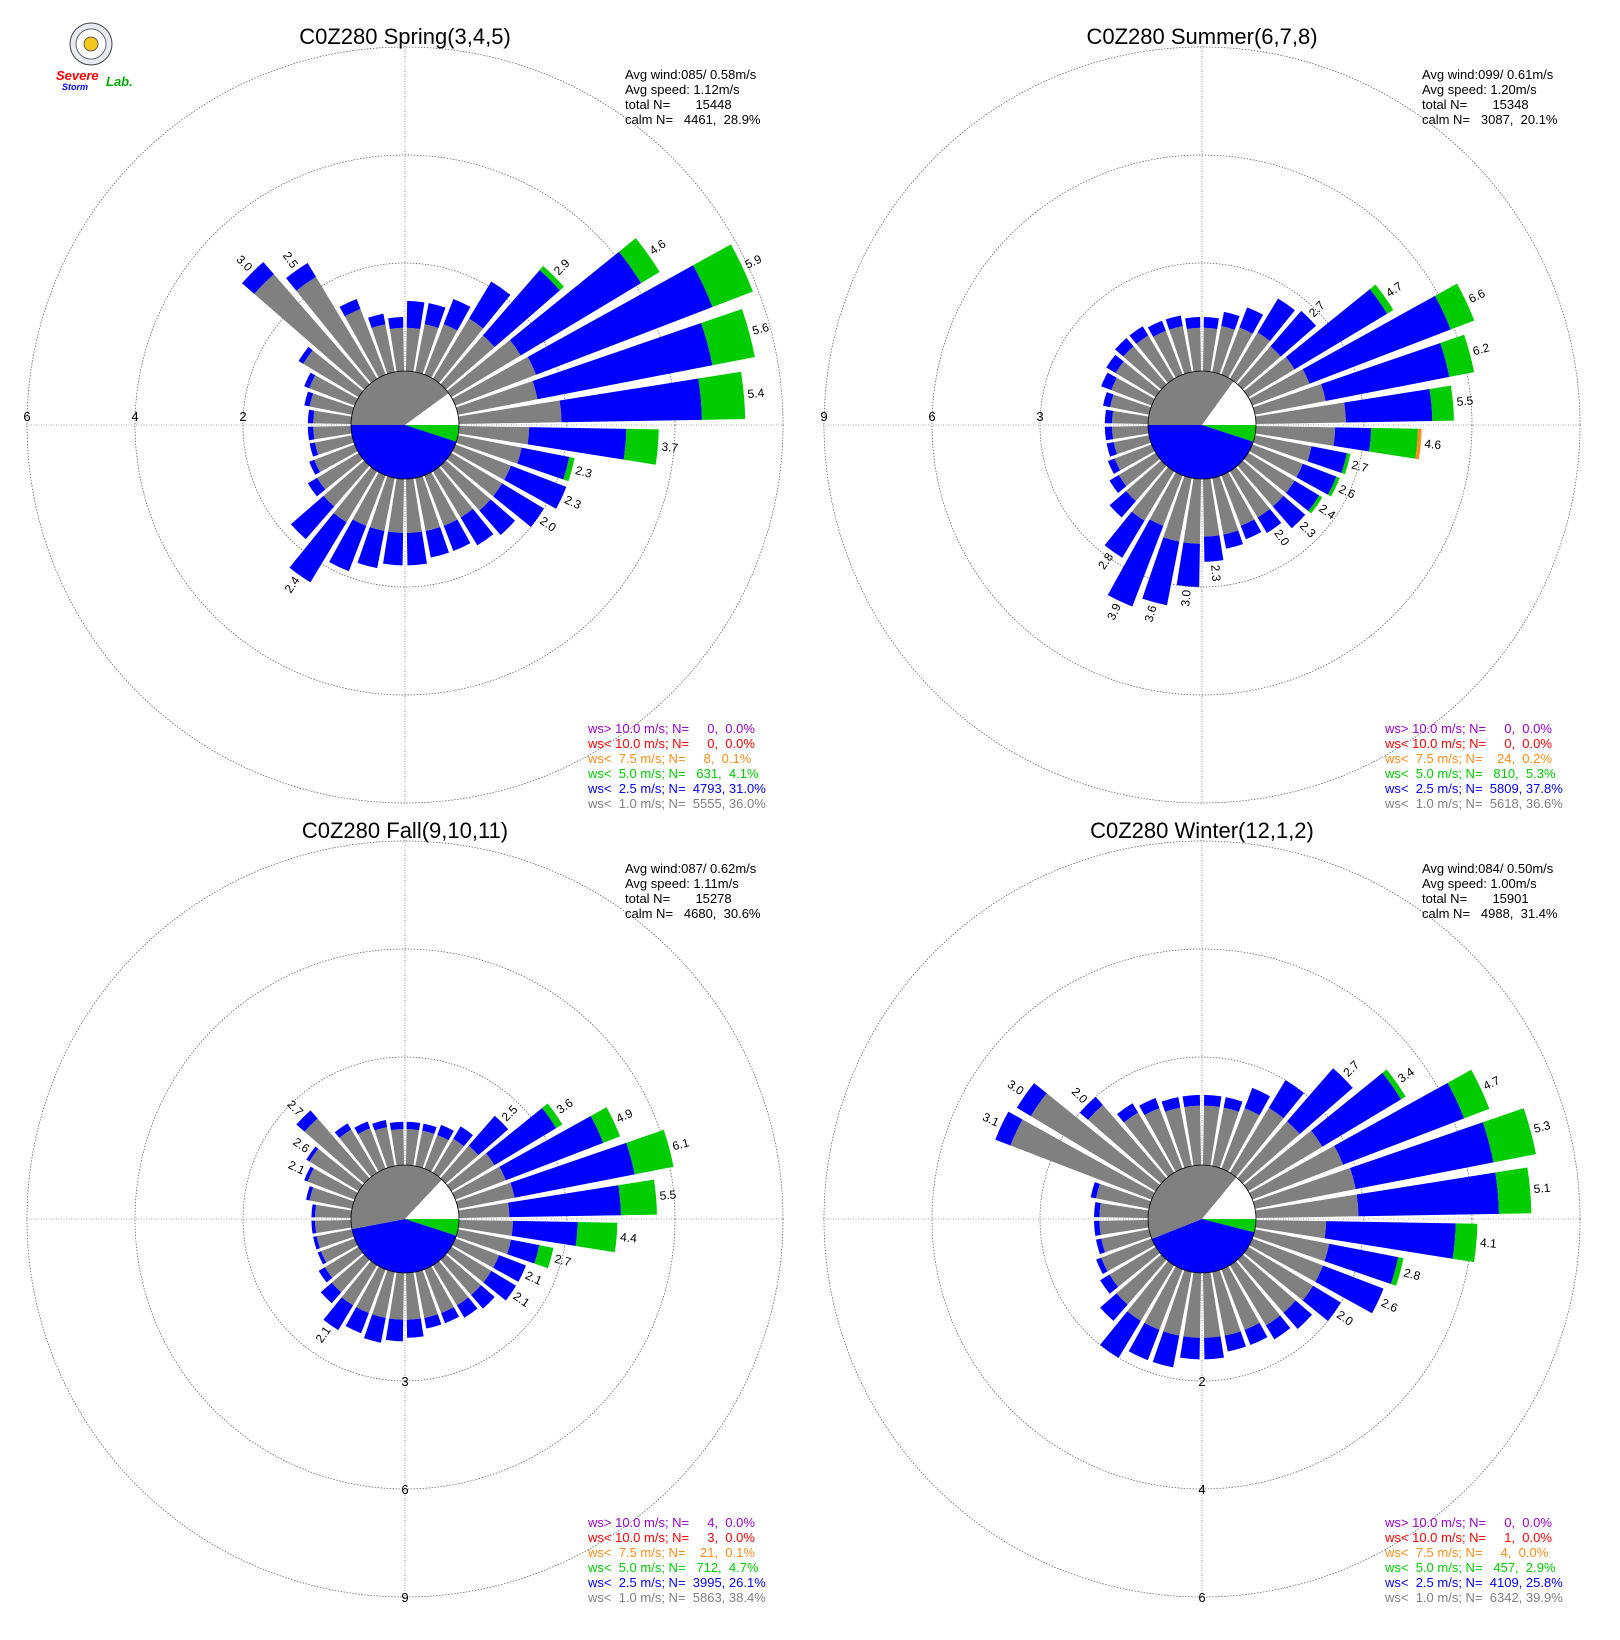  What do you see at coordinates (1418, 444) in the screenshot?
I see `bar-segment-orange` at bounding box center [1418, 444].